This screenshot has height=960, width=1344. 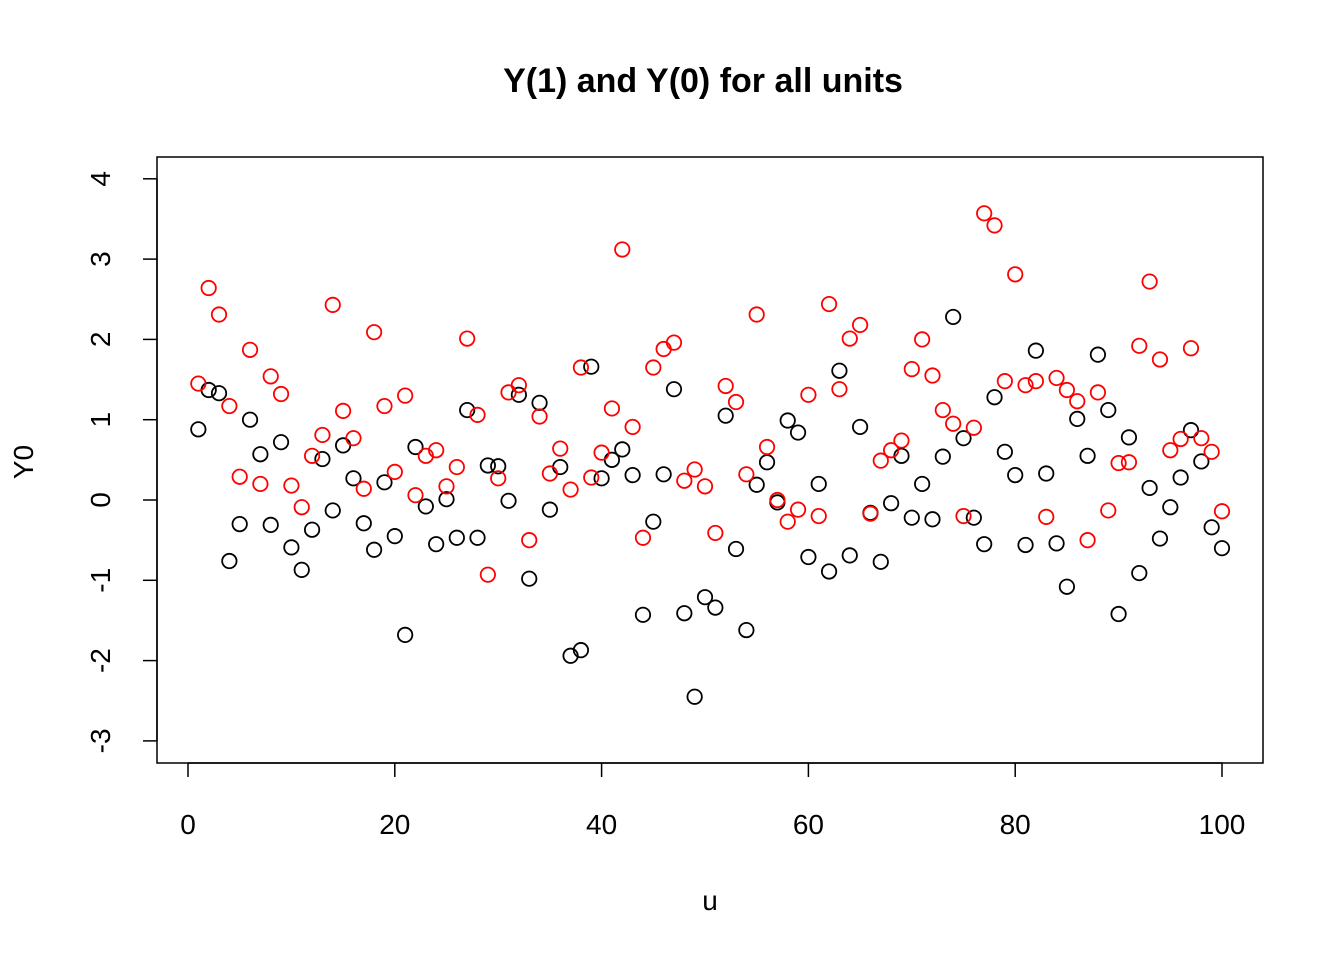 What do you see at coordinates (100, 500) in the screenshot?
I see `y-tick-label: 0` at bounding box center [100, 500].